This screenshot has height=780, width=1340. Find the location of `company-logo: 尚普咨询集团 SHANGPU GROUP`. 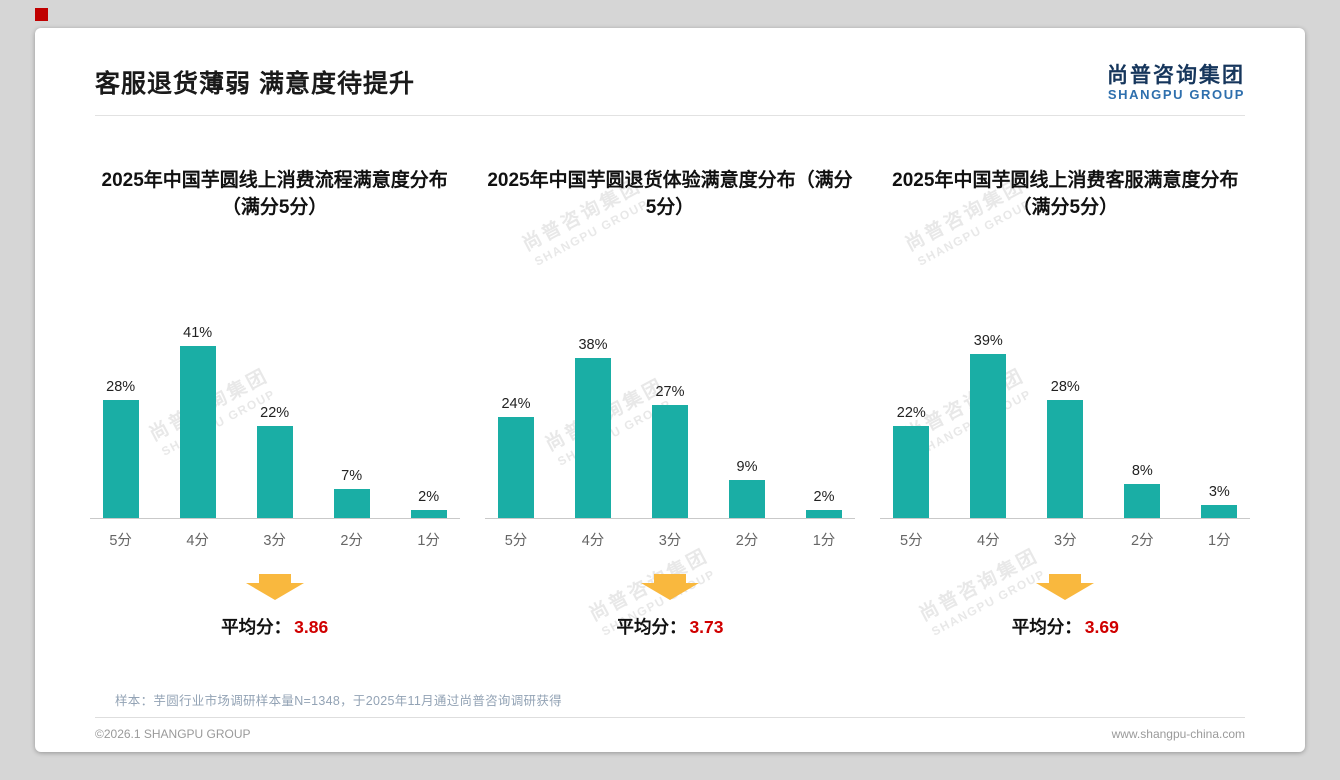

company-logo: 尚普咨询集团 SHANGPU GROUP is located at coordinates (1176, 83).